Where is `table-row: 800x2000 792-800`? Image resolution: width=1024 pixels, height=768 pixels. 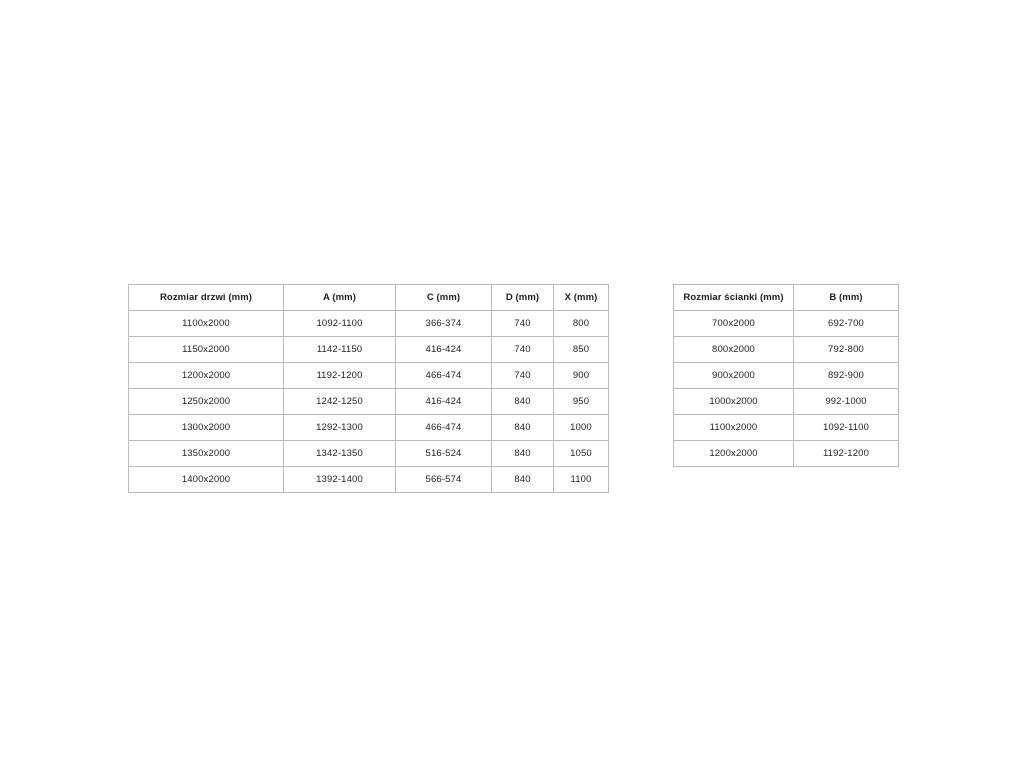 table-row: 800x2000 792-800 is located at coordinates (786, 349).